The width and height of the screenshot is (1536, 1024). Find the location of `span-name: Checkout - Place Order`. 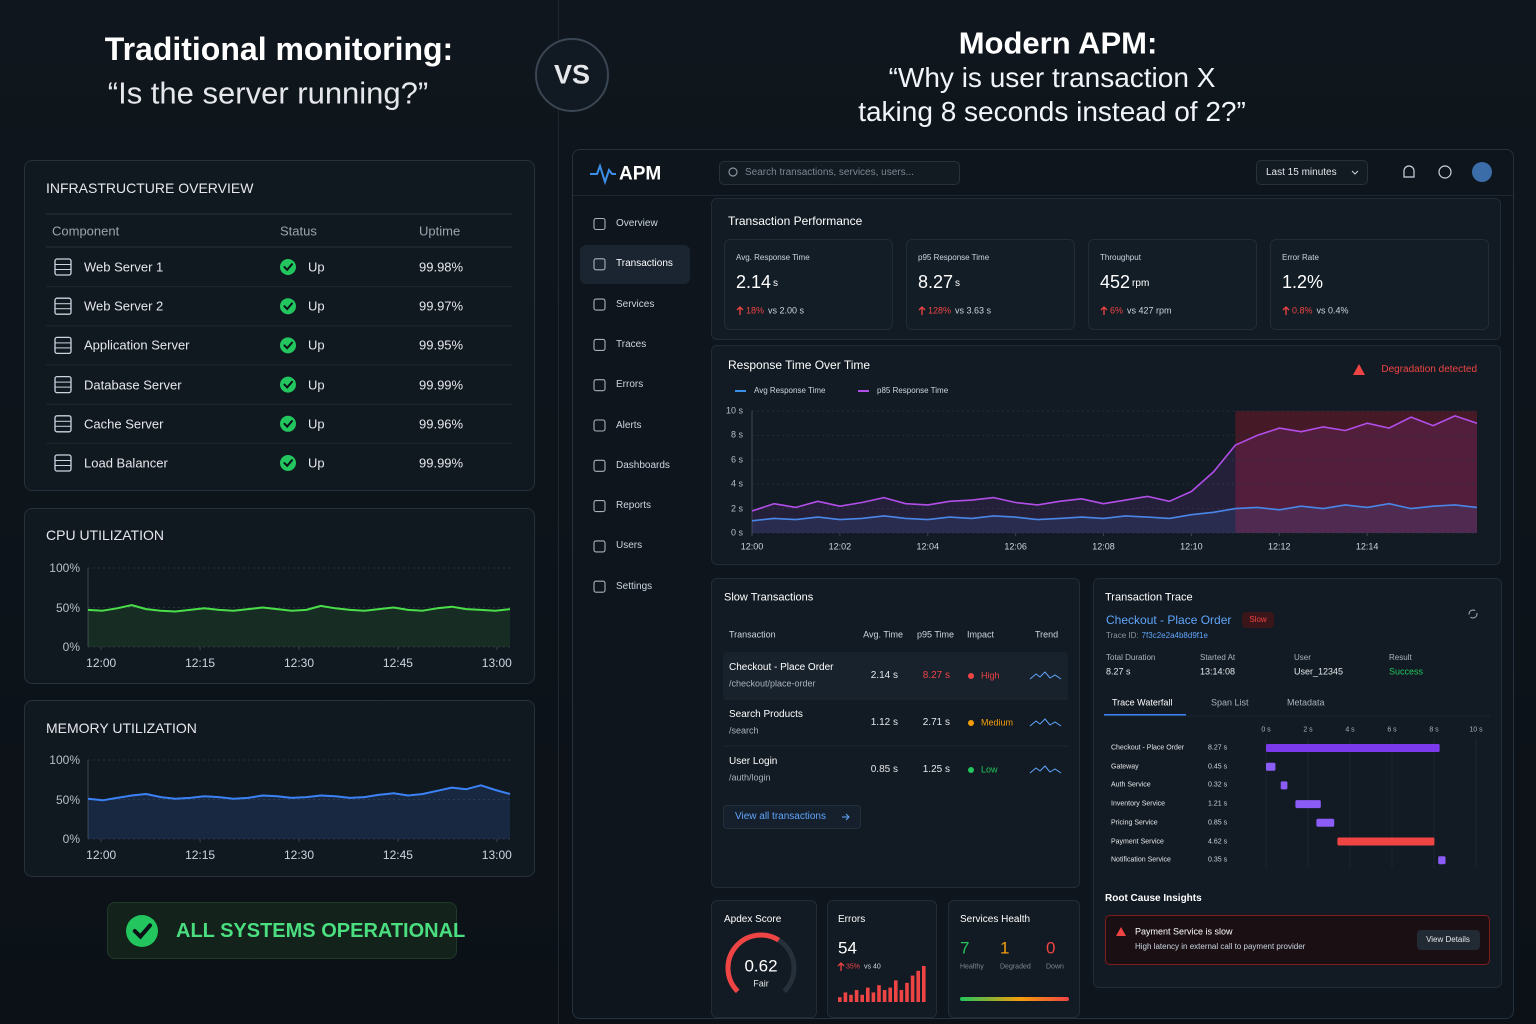

span-name: Checkout - Place Order is located at coordinates (1148, 748).